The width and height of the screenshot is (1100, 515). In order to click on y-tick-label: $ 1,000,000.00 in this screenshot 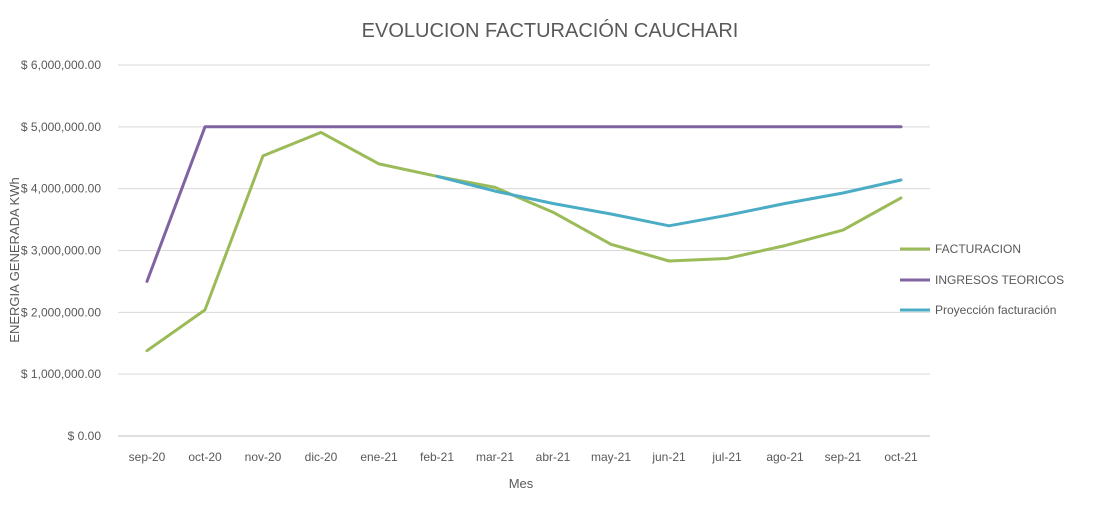, I will do `click(61, 374)`.